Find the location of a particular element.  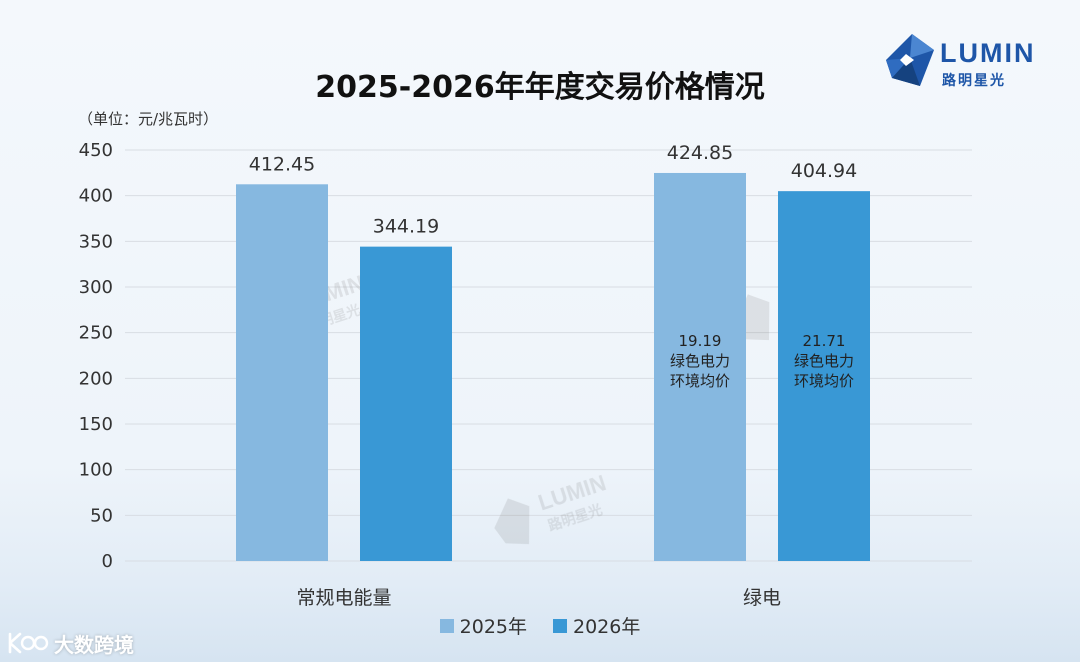

data-label-0-1: 344.19 is located at coordinates (406, 227).